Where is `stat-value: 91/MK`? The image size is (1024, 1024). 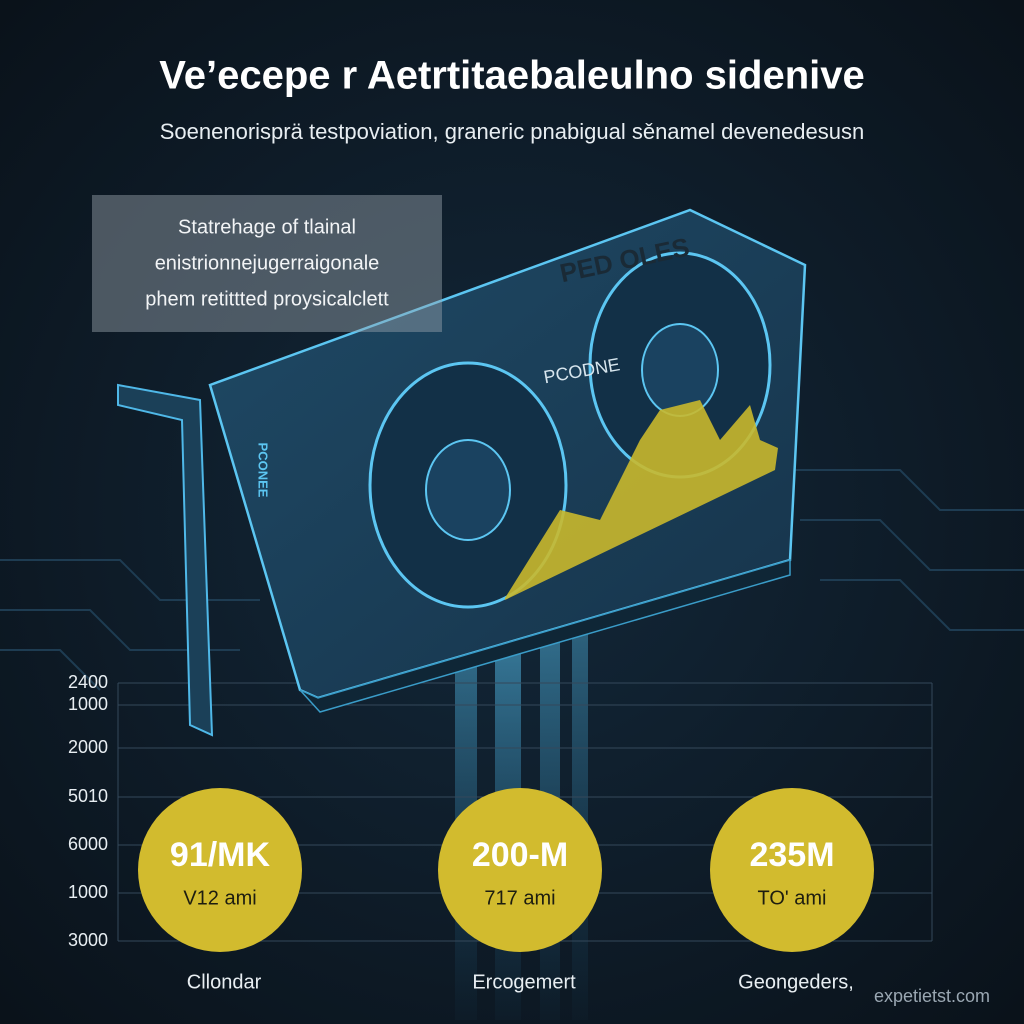
stat-value: 91/MK is located at coordinates (220, 855).